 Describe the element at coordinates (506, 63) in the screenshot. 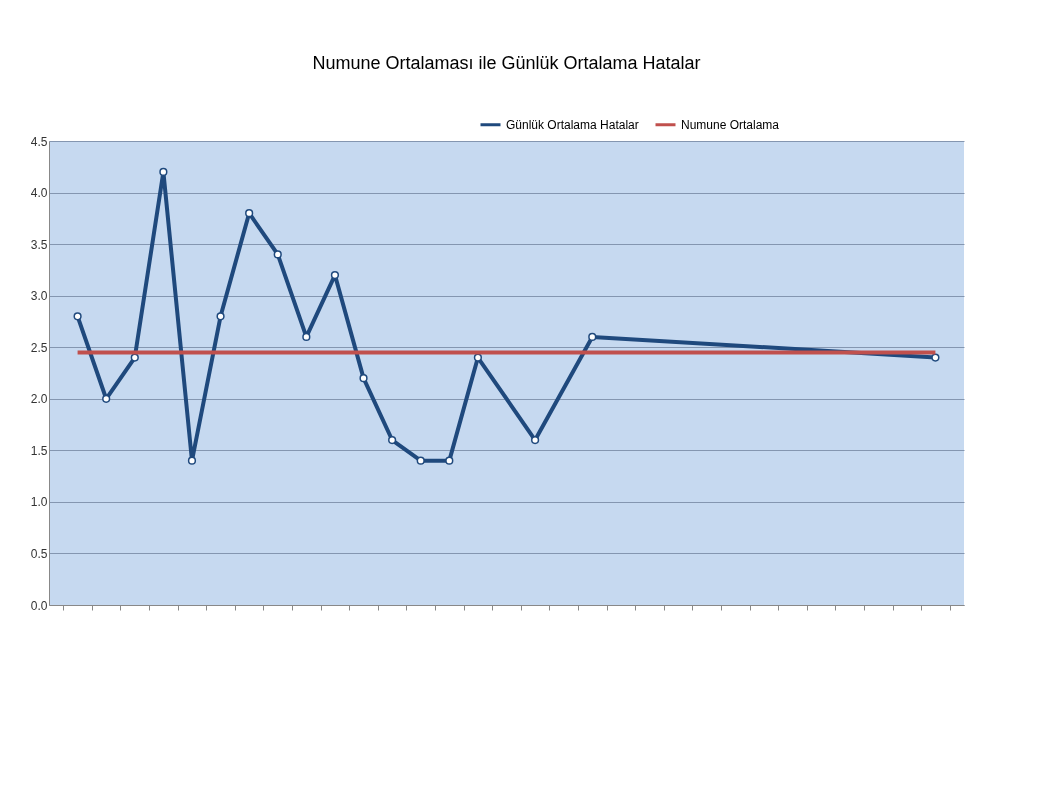

I see `chart-title: Numune Ortalaması ile Günlük Ortalama Hatalar` at that location.